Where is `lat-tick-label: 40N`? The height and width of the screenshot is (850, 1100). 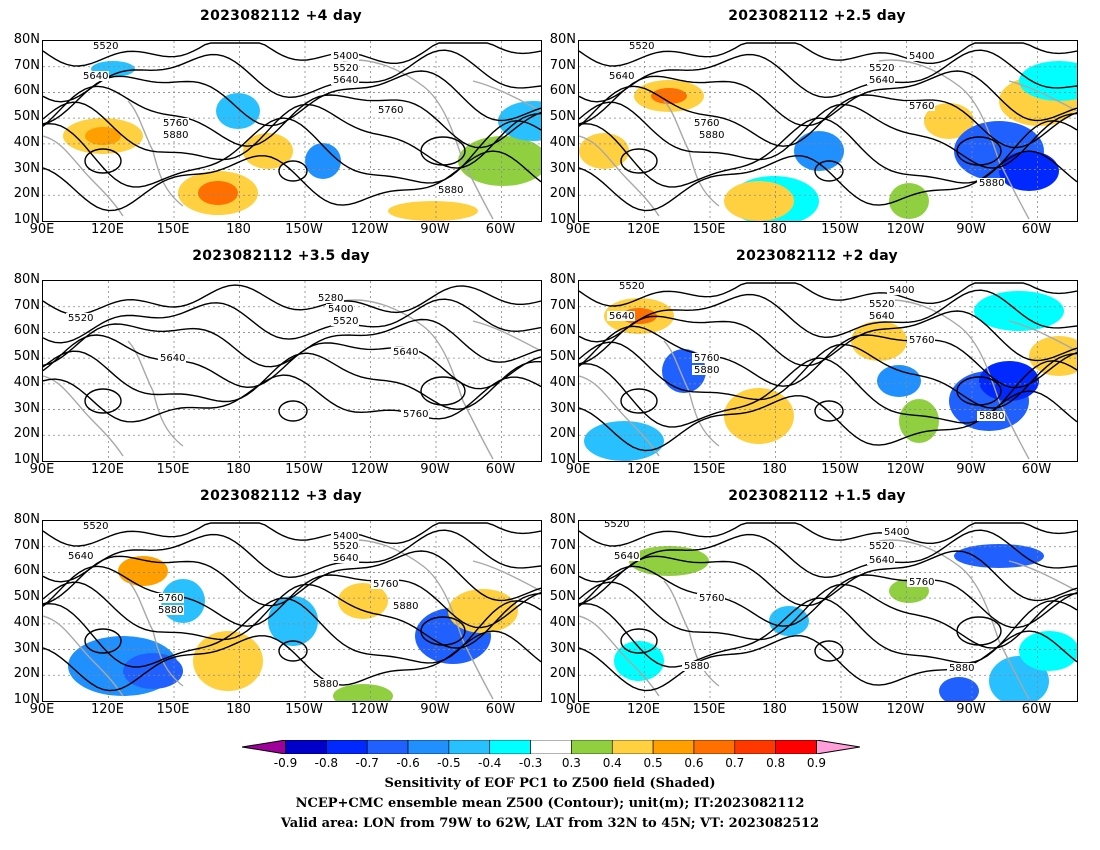 lat-tick-label: 40N is located at coordinates (26, 142).